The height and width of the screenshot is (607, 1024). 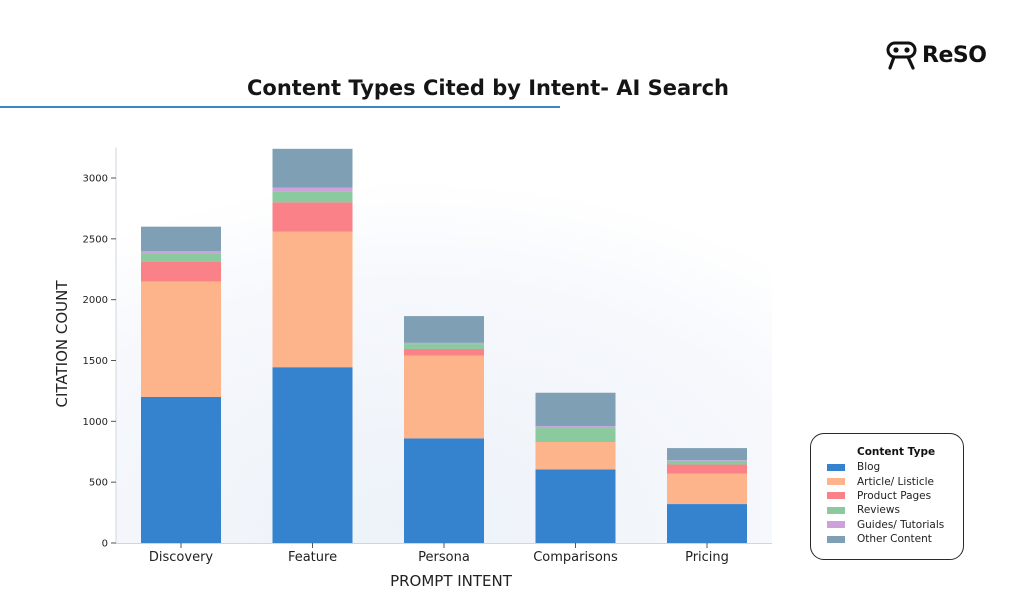 What do you see at coordinates (98, 483) in the screenshot?
I see `y-tick-label: 500` at bounding box center [98, 483].